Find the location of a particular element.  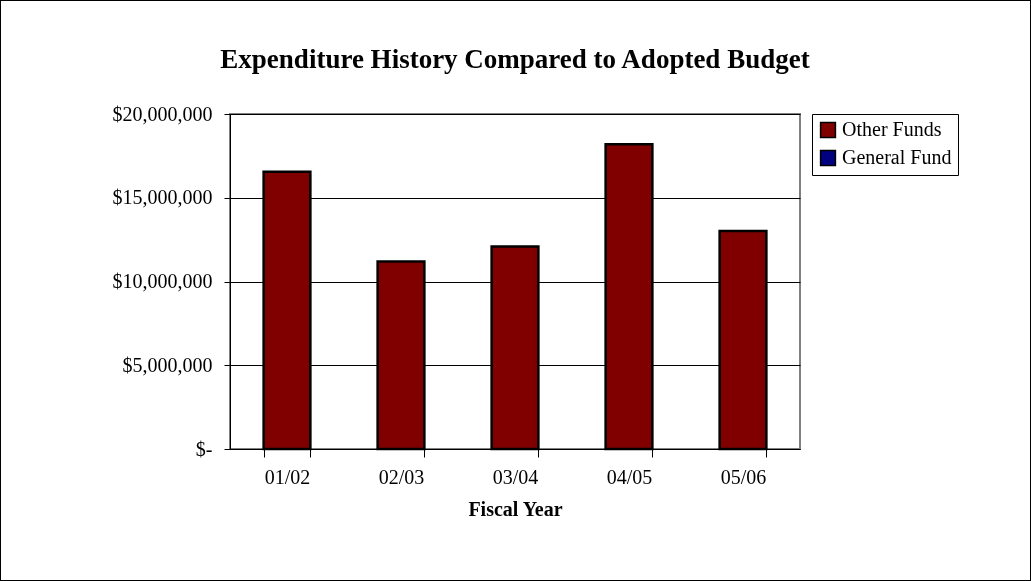

y-tick-label: $10,000,000 is located at coordinates (162, 281).